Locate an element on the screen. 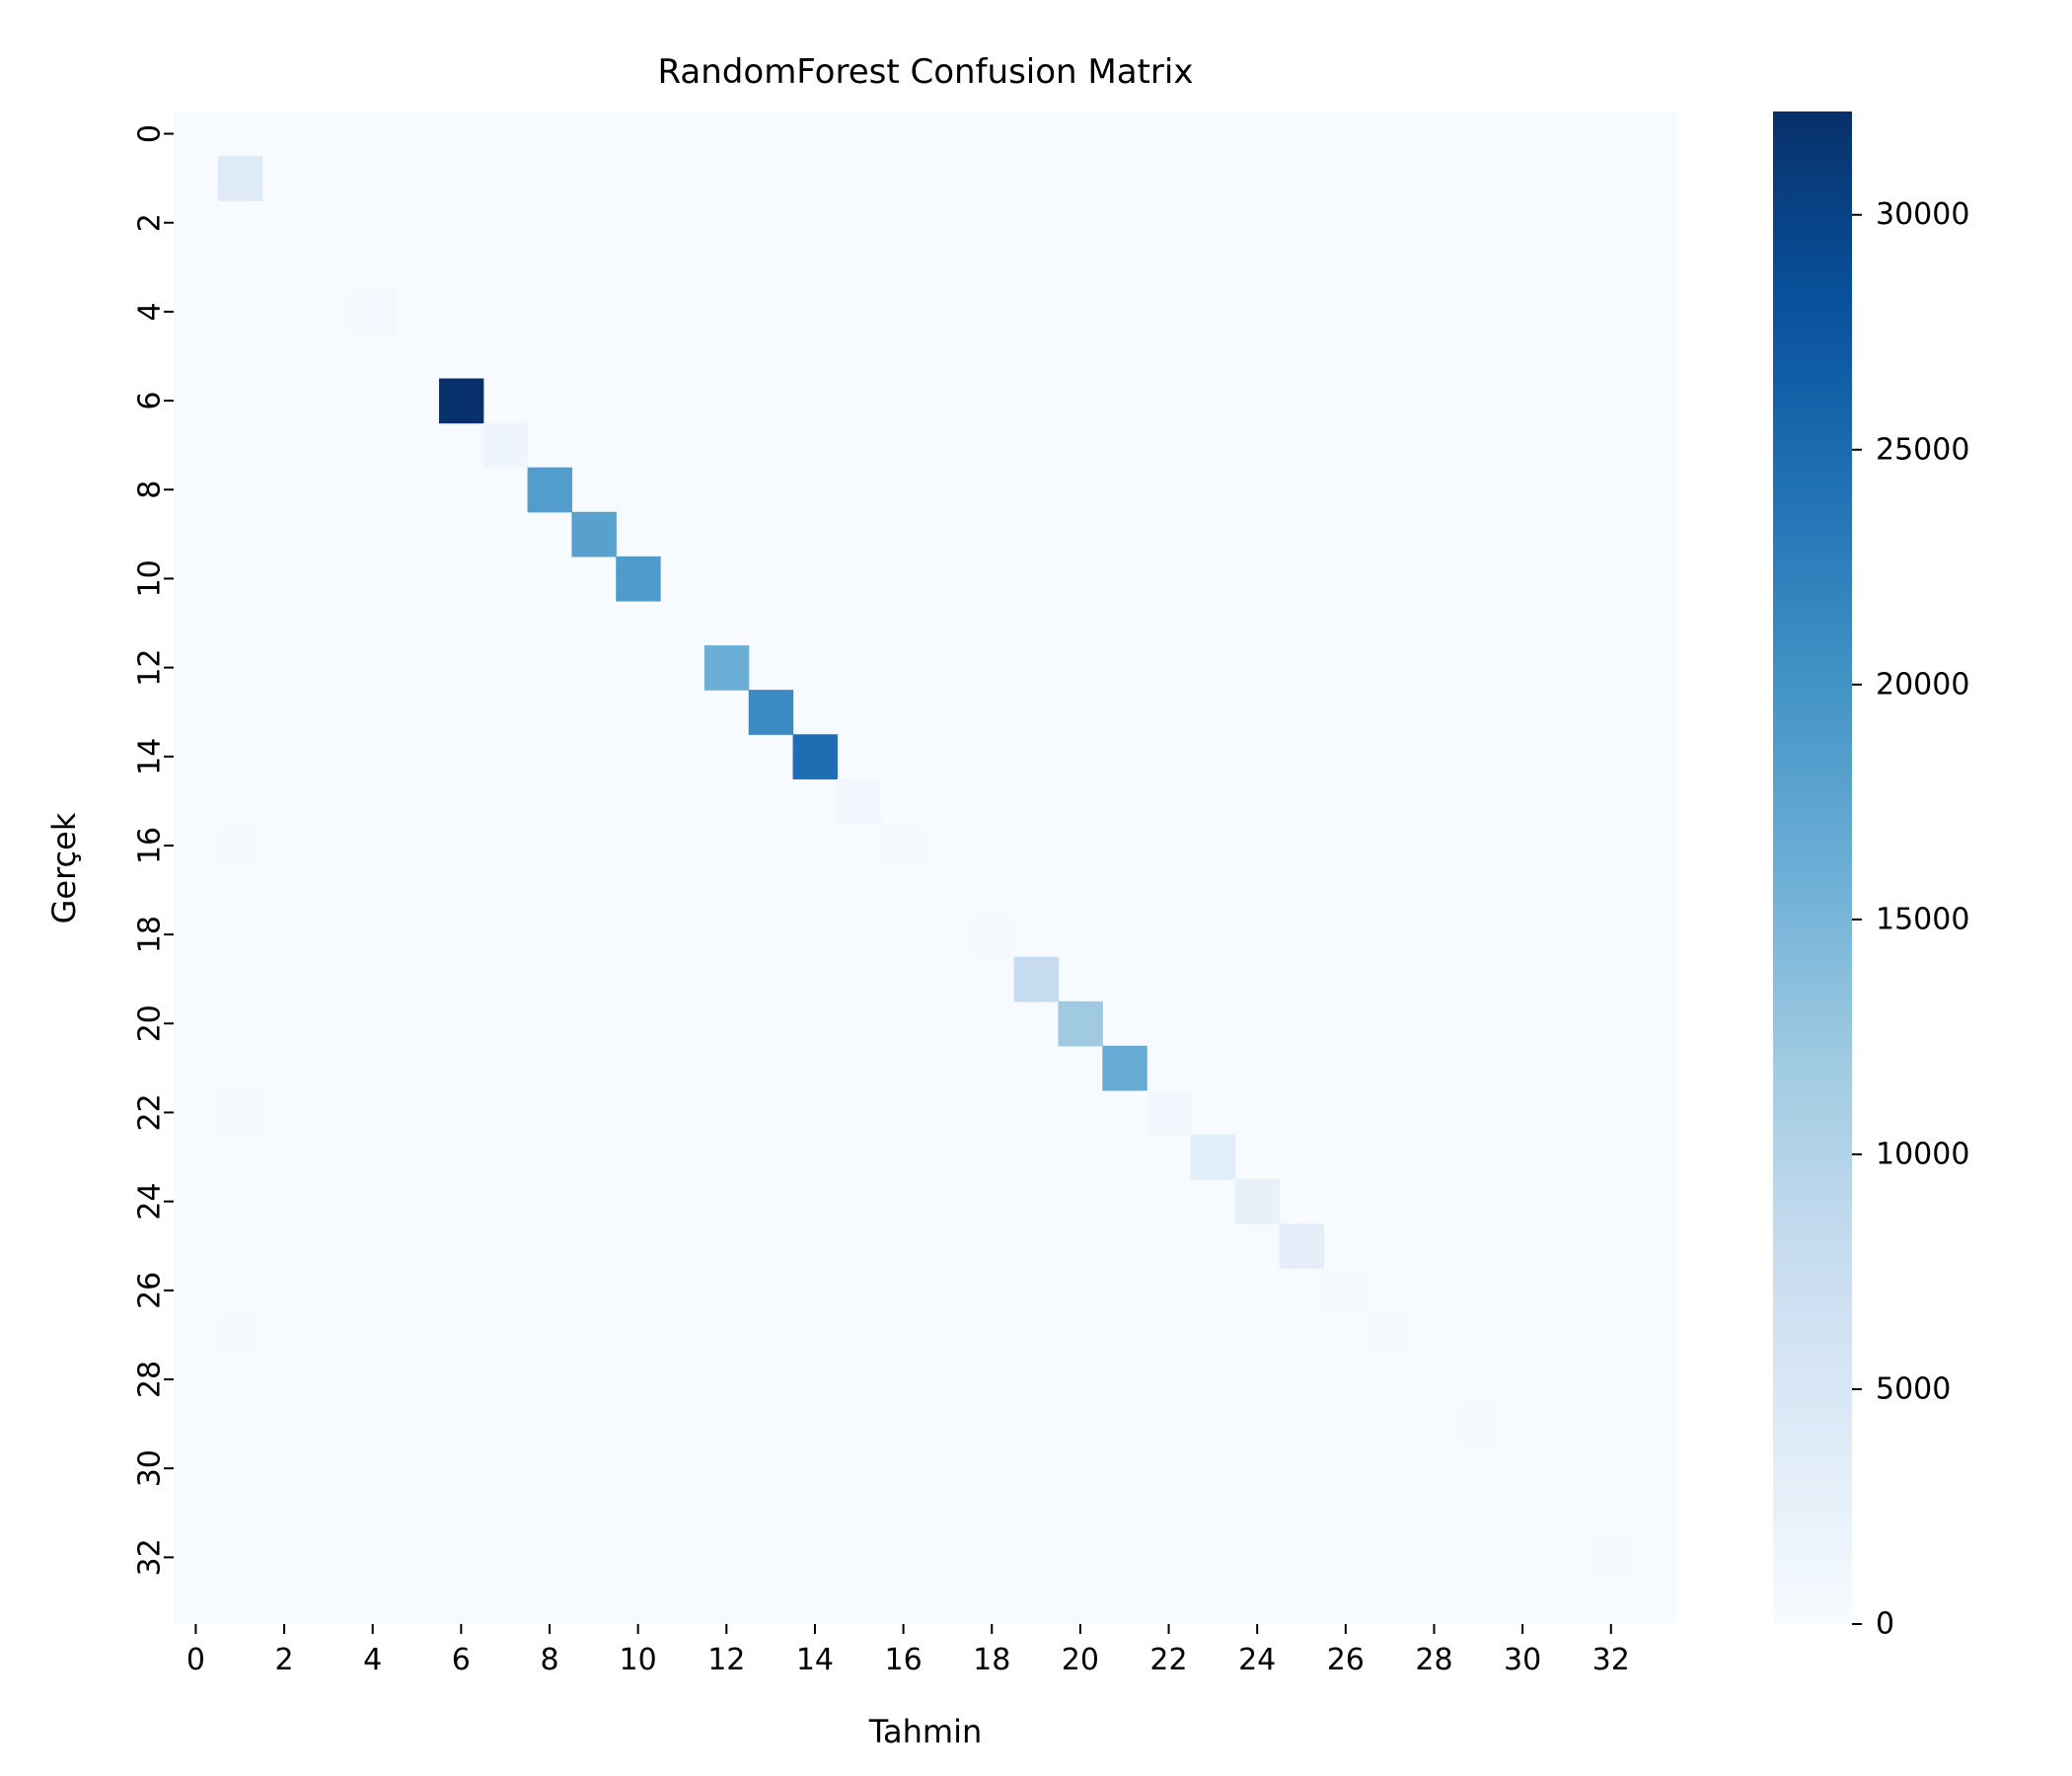  colorbar-tick-label: 20000 is located at coordinates (1923, 685).